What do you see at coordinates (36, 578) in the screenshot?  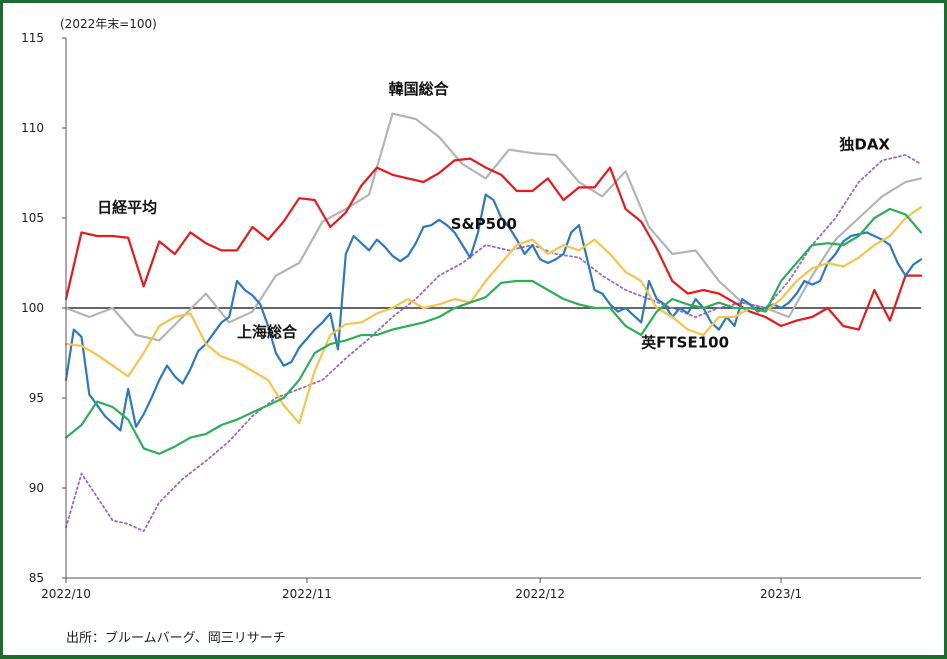 I see `y-tick-label: 85` at bounding box center [36, 578].